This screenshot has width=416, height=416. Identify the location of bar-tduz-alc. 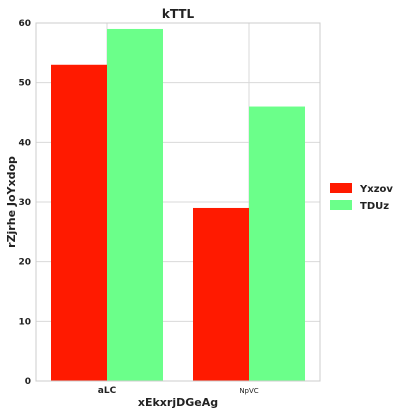
(135, 204).